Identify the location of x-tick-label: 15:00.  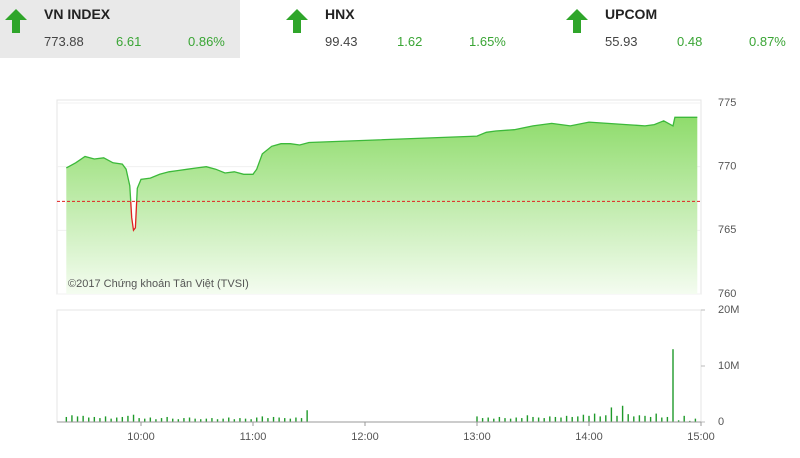
(701, 437).